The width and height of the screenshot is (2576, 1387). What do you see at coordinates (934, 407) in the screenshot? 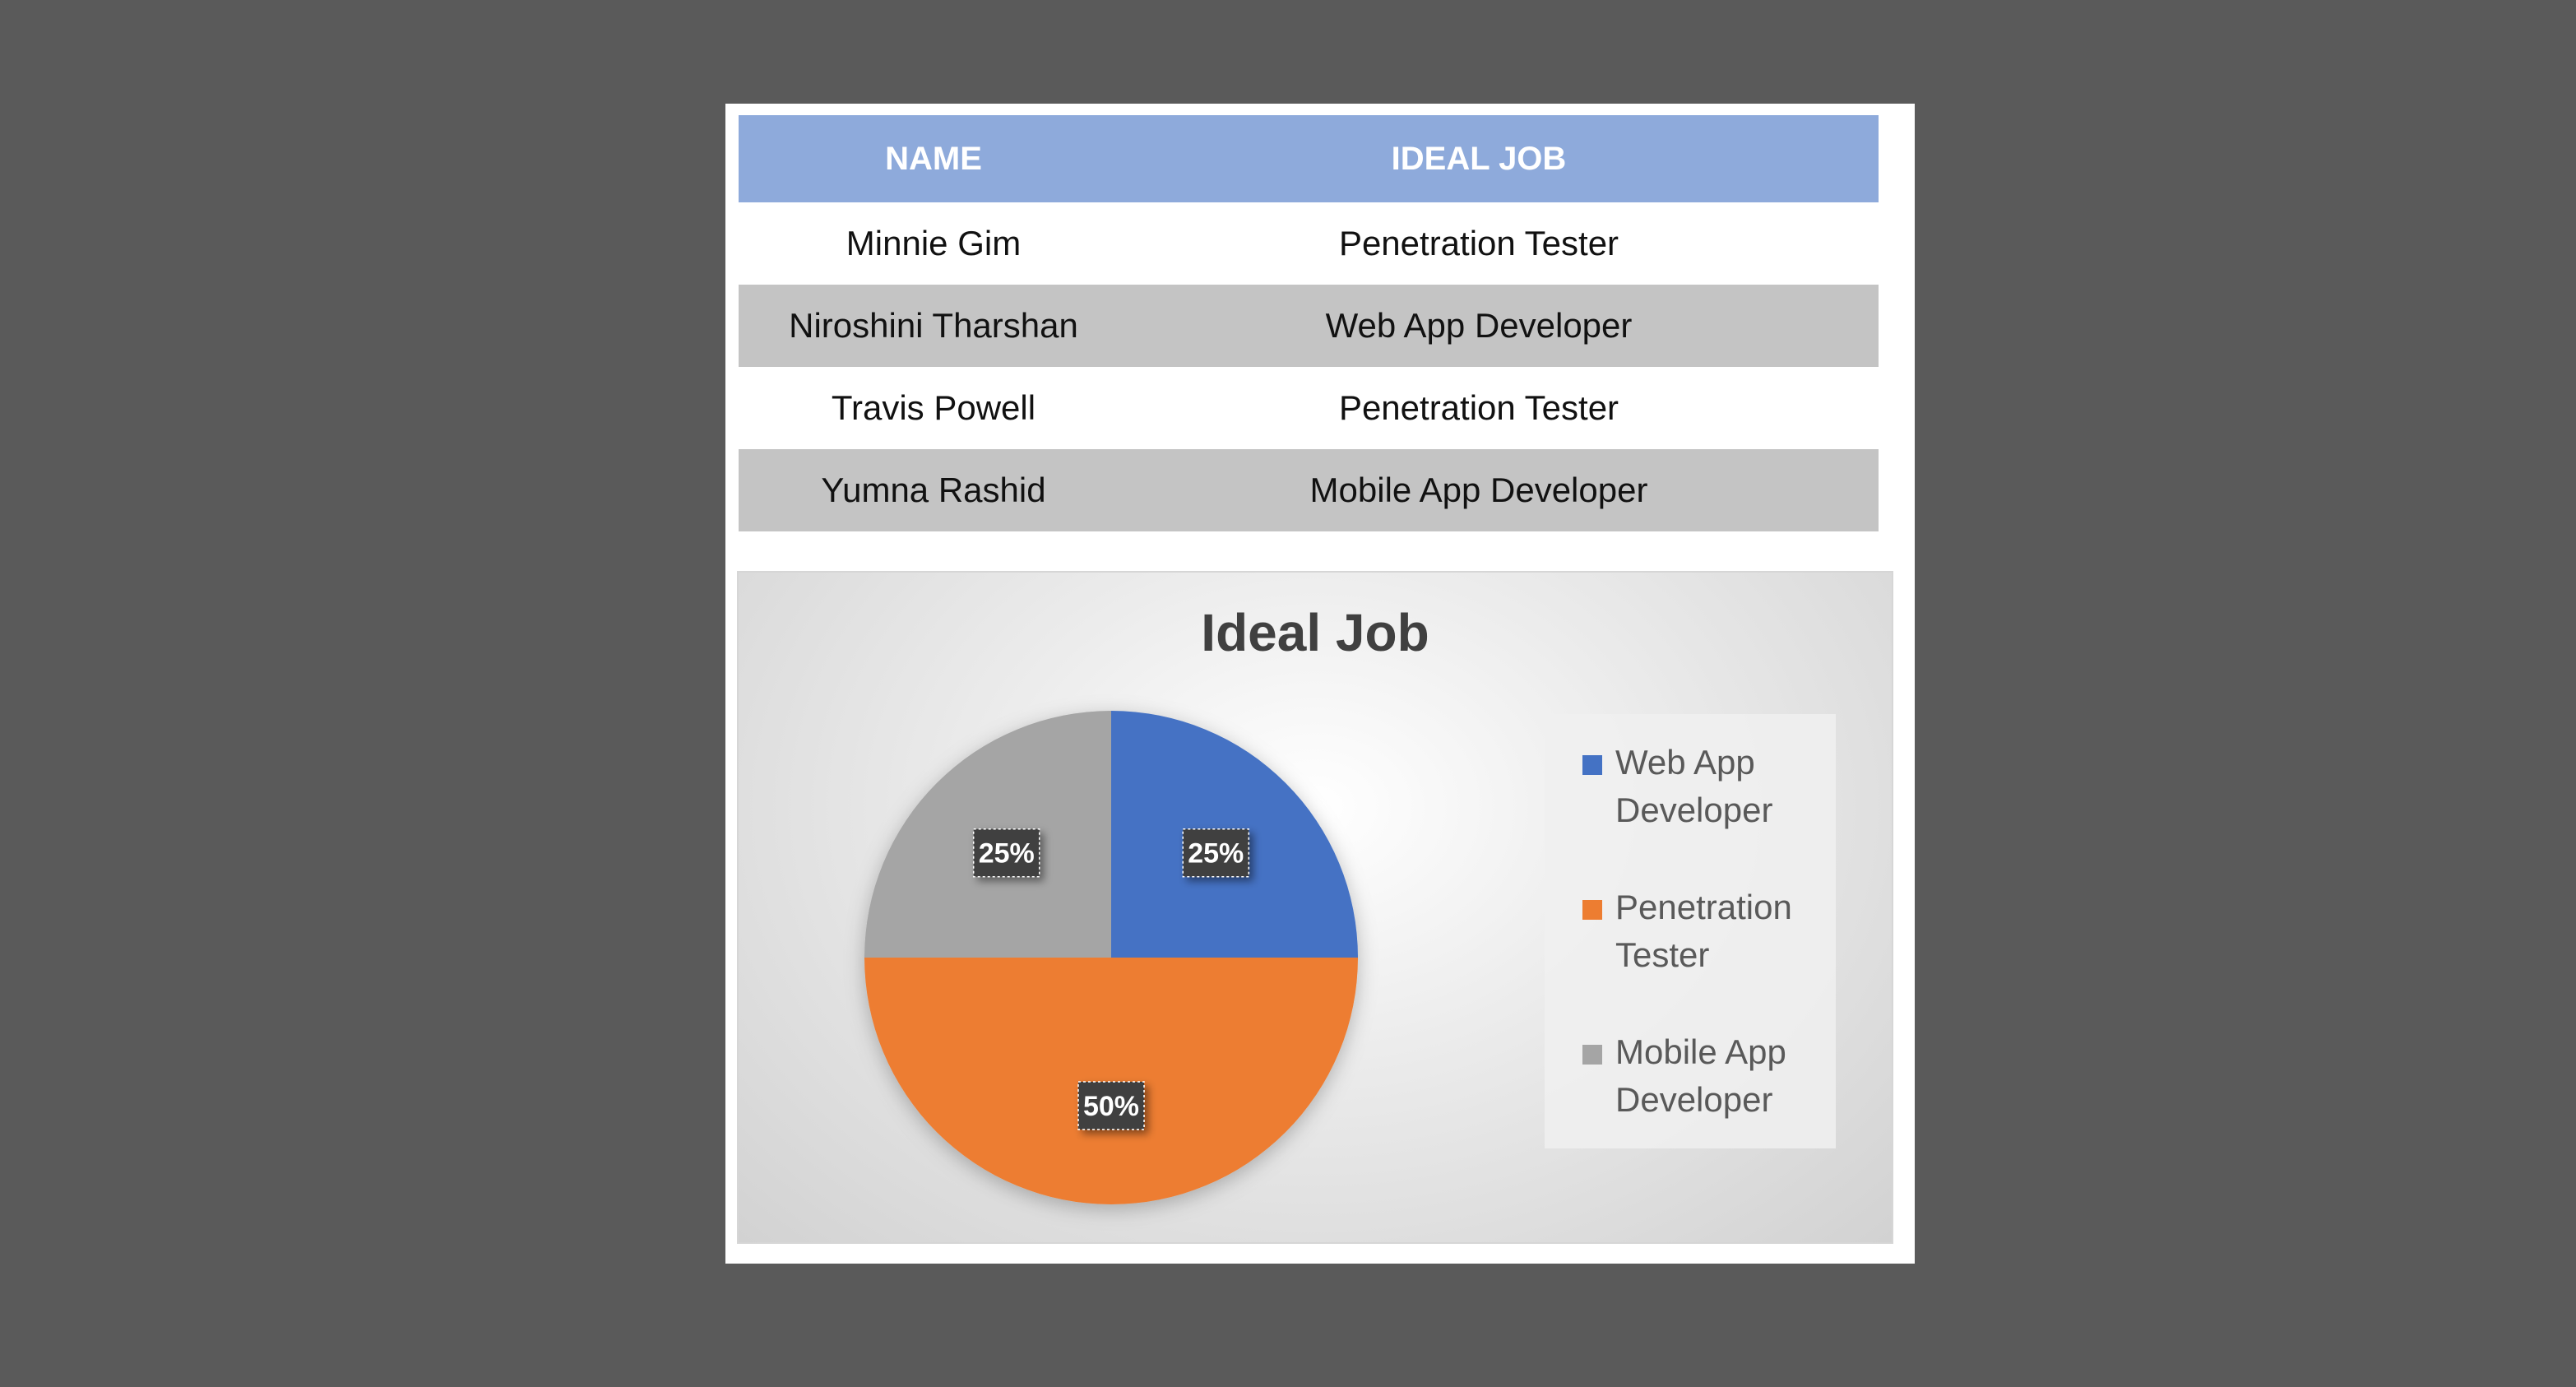
I see `cell-name: Travis Powell` at bounding box center [934, 407].